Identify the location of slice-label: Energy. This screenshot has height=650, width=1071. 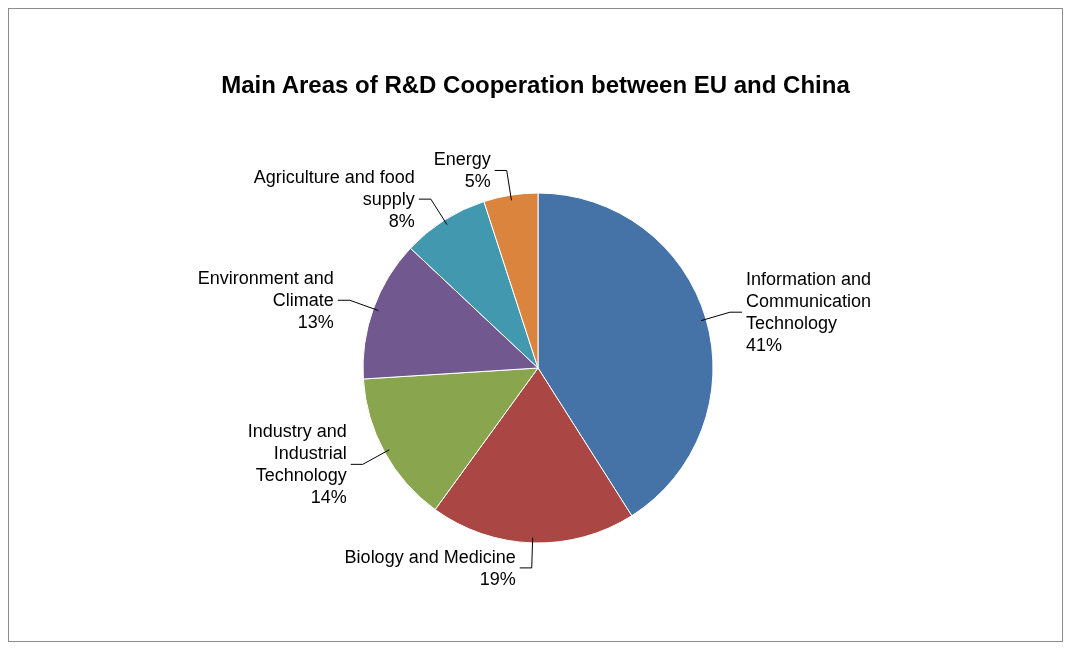
(462, 159).